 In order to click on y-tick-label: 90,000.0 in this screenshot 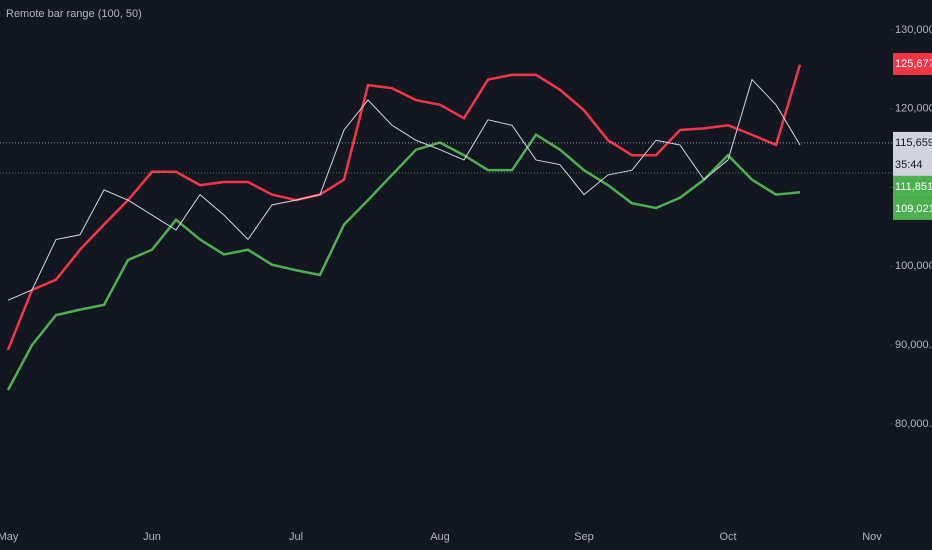, I will do `click(913, 345)`.